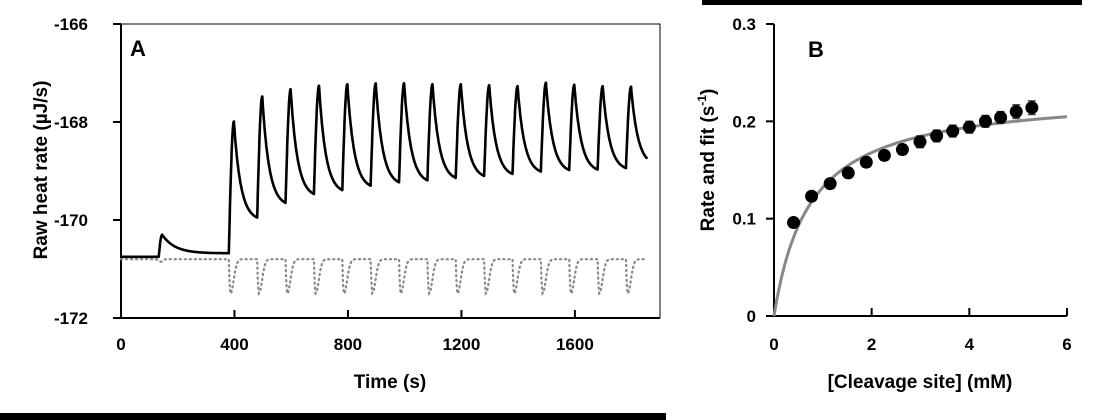  What do you see at coordinates (348, 344) in the screenshot?
I see `x-tick-label: 800` at bounding box center [348, 344].